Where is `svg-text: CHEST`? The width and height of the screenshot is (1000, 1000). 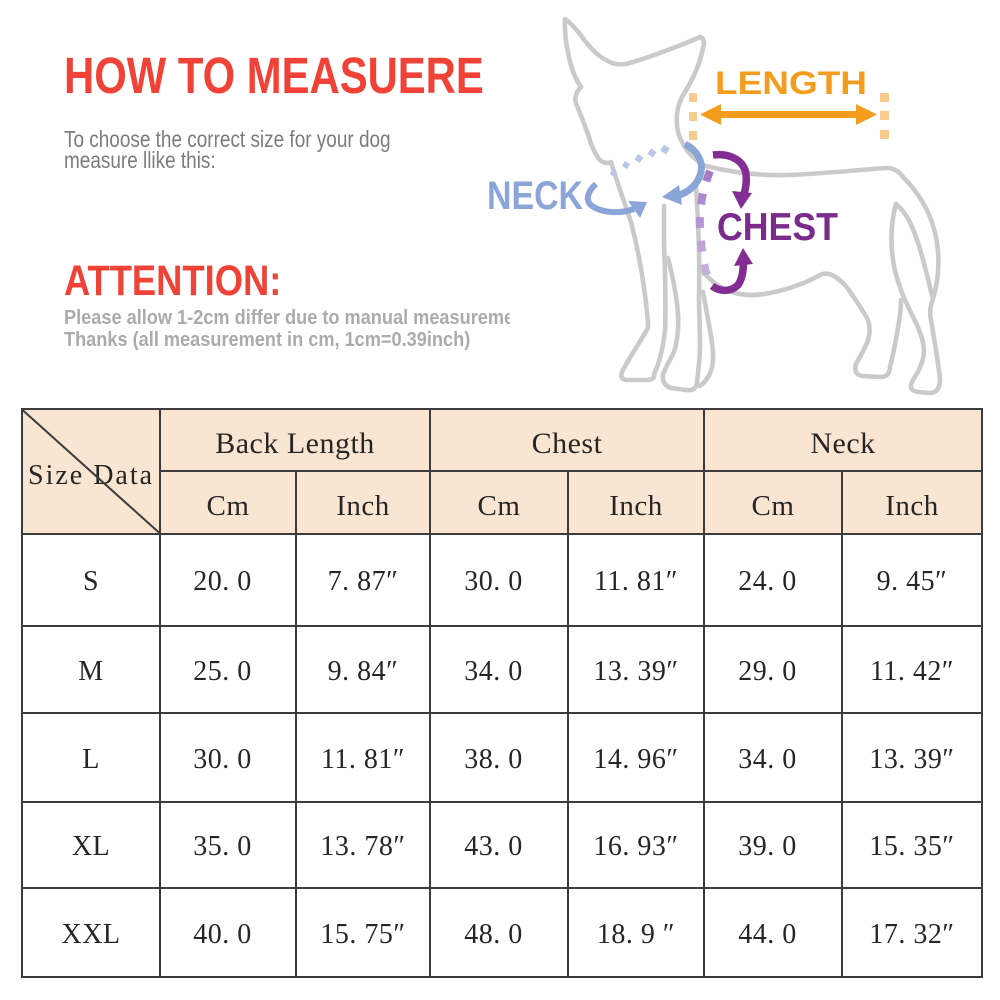
svg-text: CHEST is located at coordinates (777, 227).